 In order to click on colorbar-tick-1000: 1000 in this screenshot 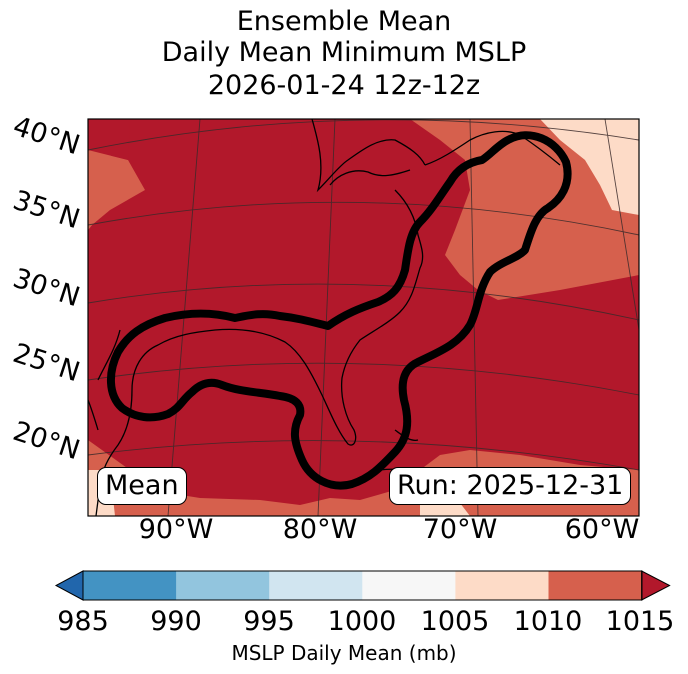, I will do `click(362, 621)`.